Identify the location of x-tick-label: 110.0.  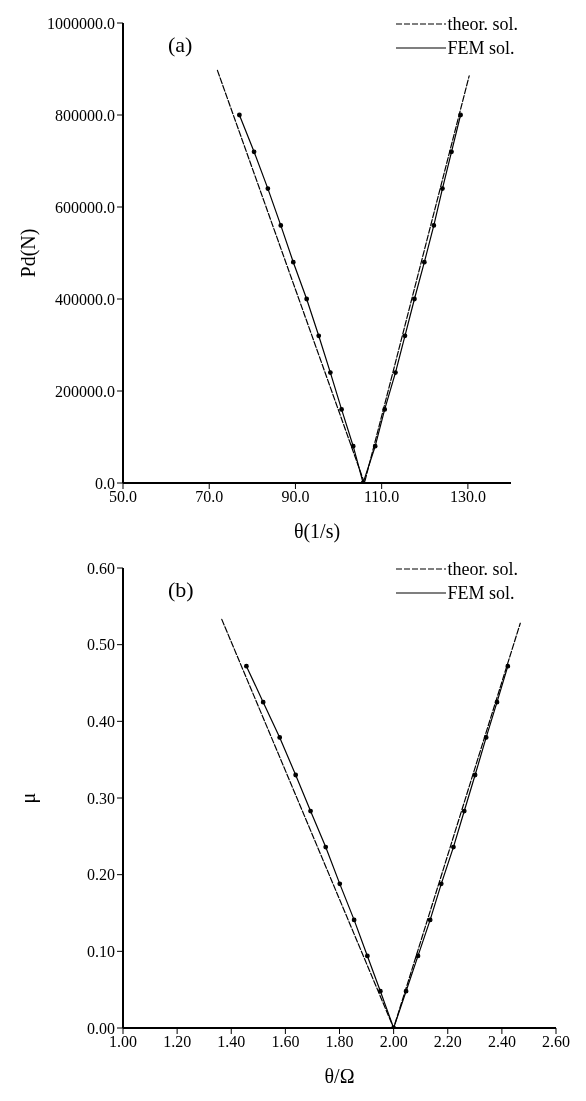
(381, 497).